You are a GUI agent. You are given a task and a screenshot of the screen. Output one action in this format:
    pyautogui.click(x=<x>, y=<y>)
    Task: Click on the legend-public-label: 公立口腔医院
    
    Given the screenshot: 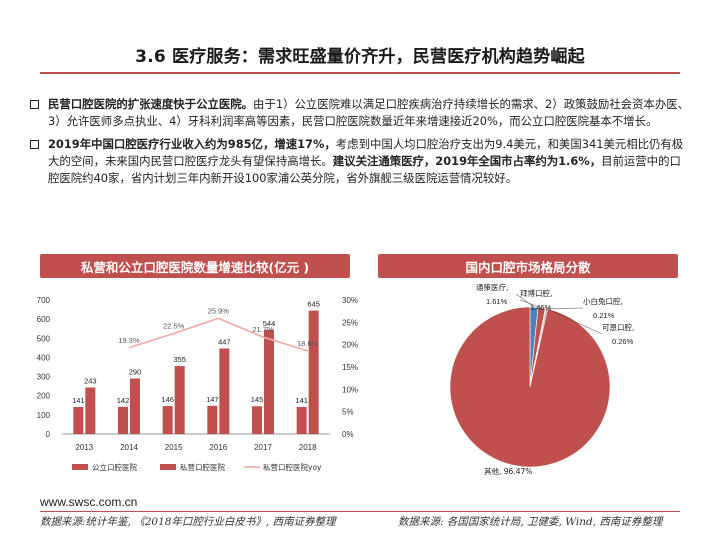 What is the action you would take?
    pyautogui.click(x=114, y=467)
    